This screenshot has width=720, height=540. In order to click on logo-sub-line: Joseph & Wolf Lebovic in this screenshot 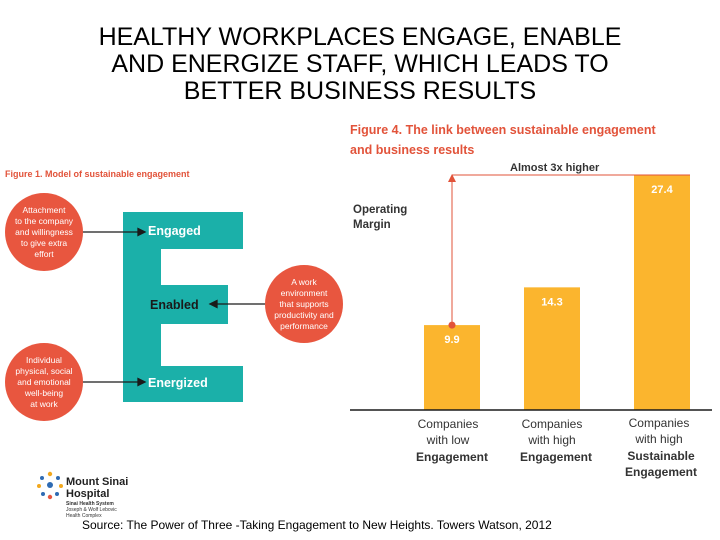, I will do `click(91, 510)`.